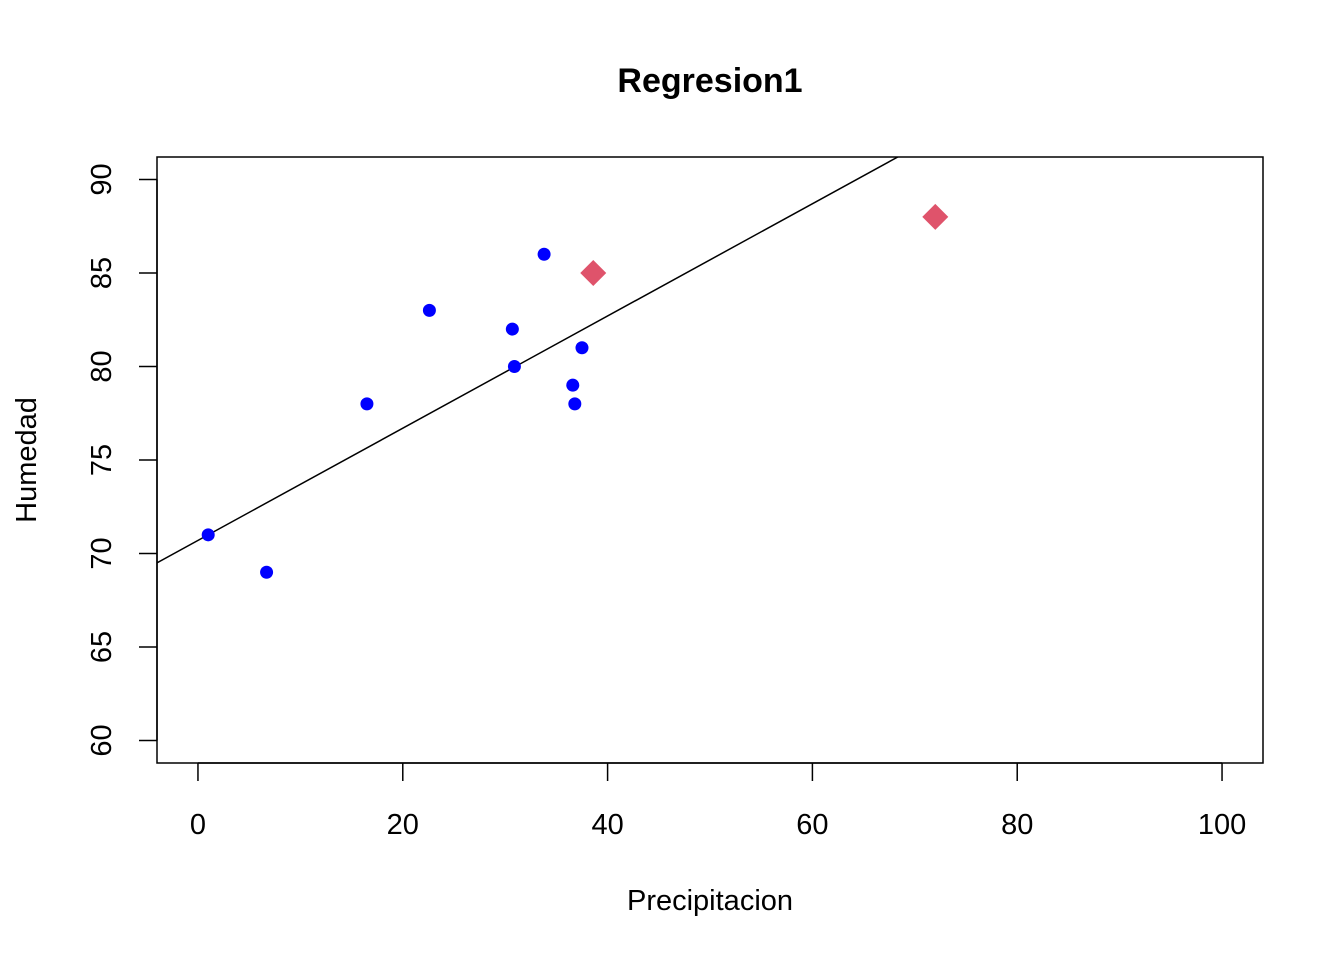 The width and height of the screenshot is (1344, 960). I want to click on x-tick-label: 60, so click(812, 825).